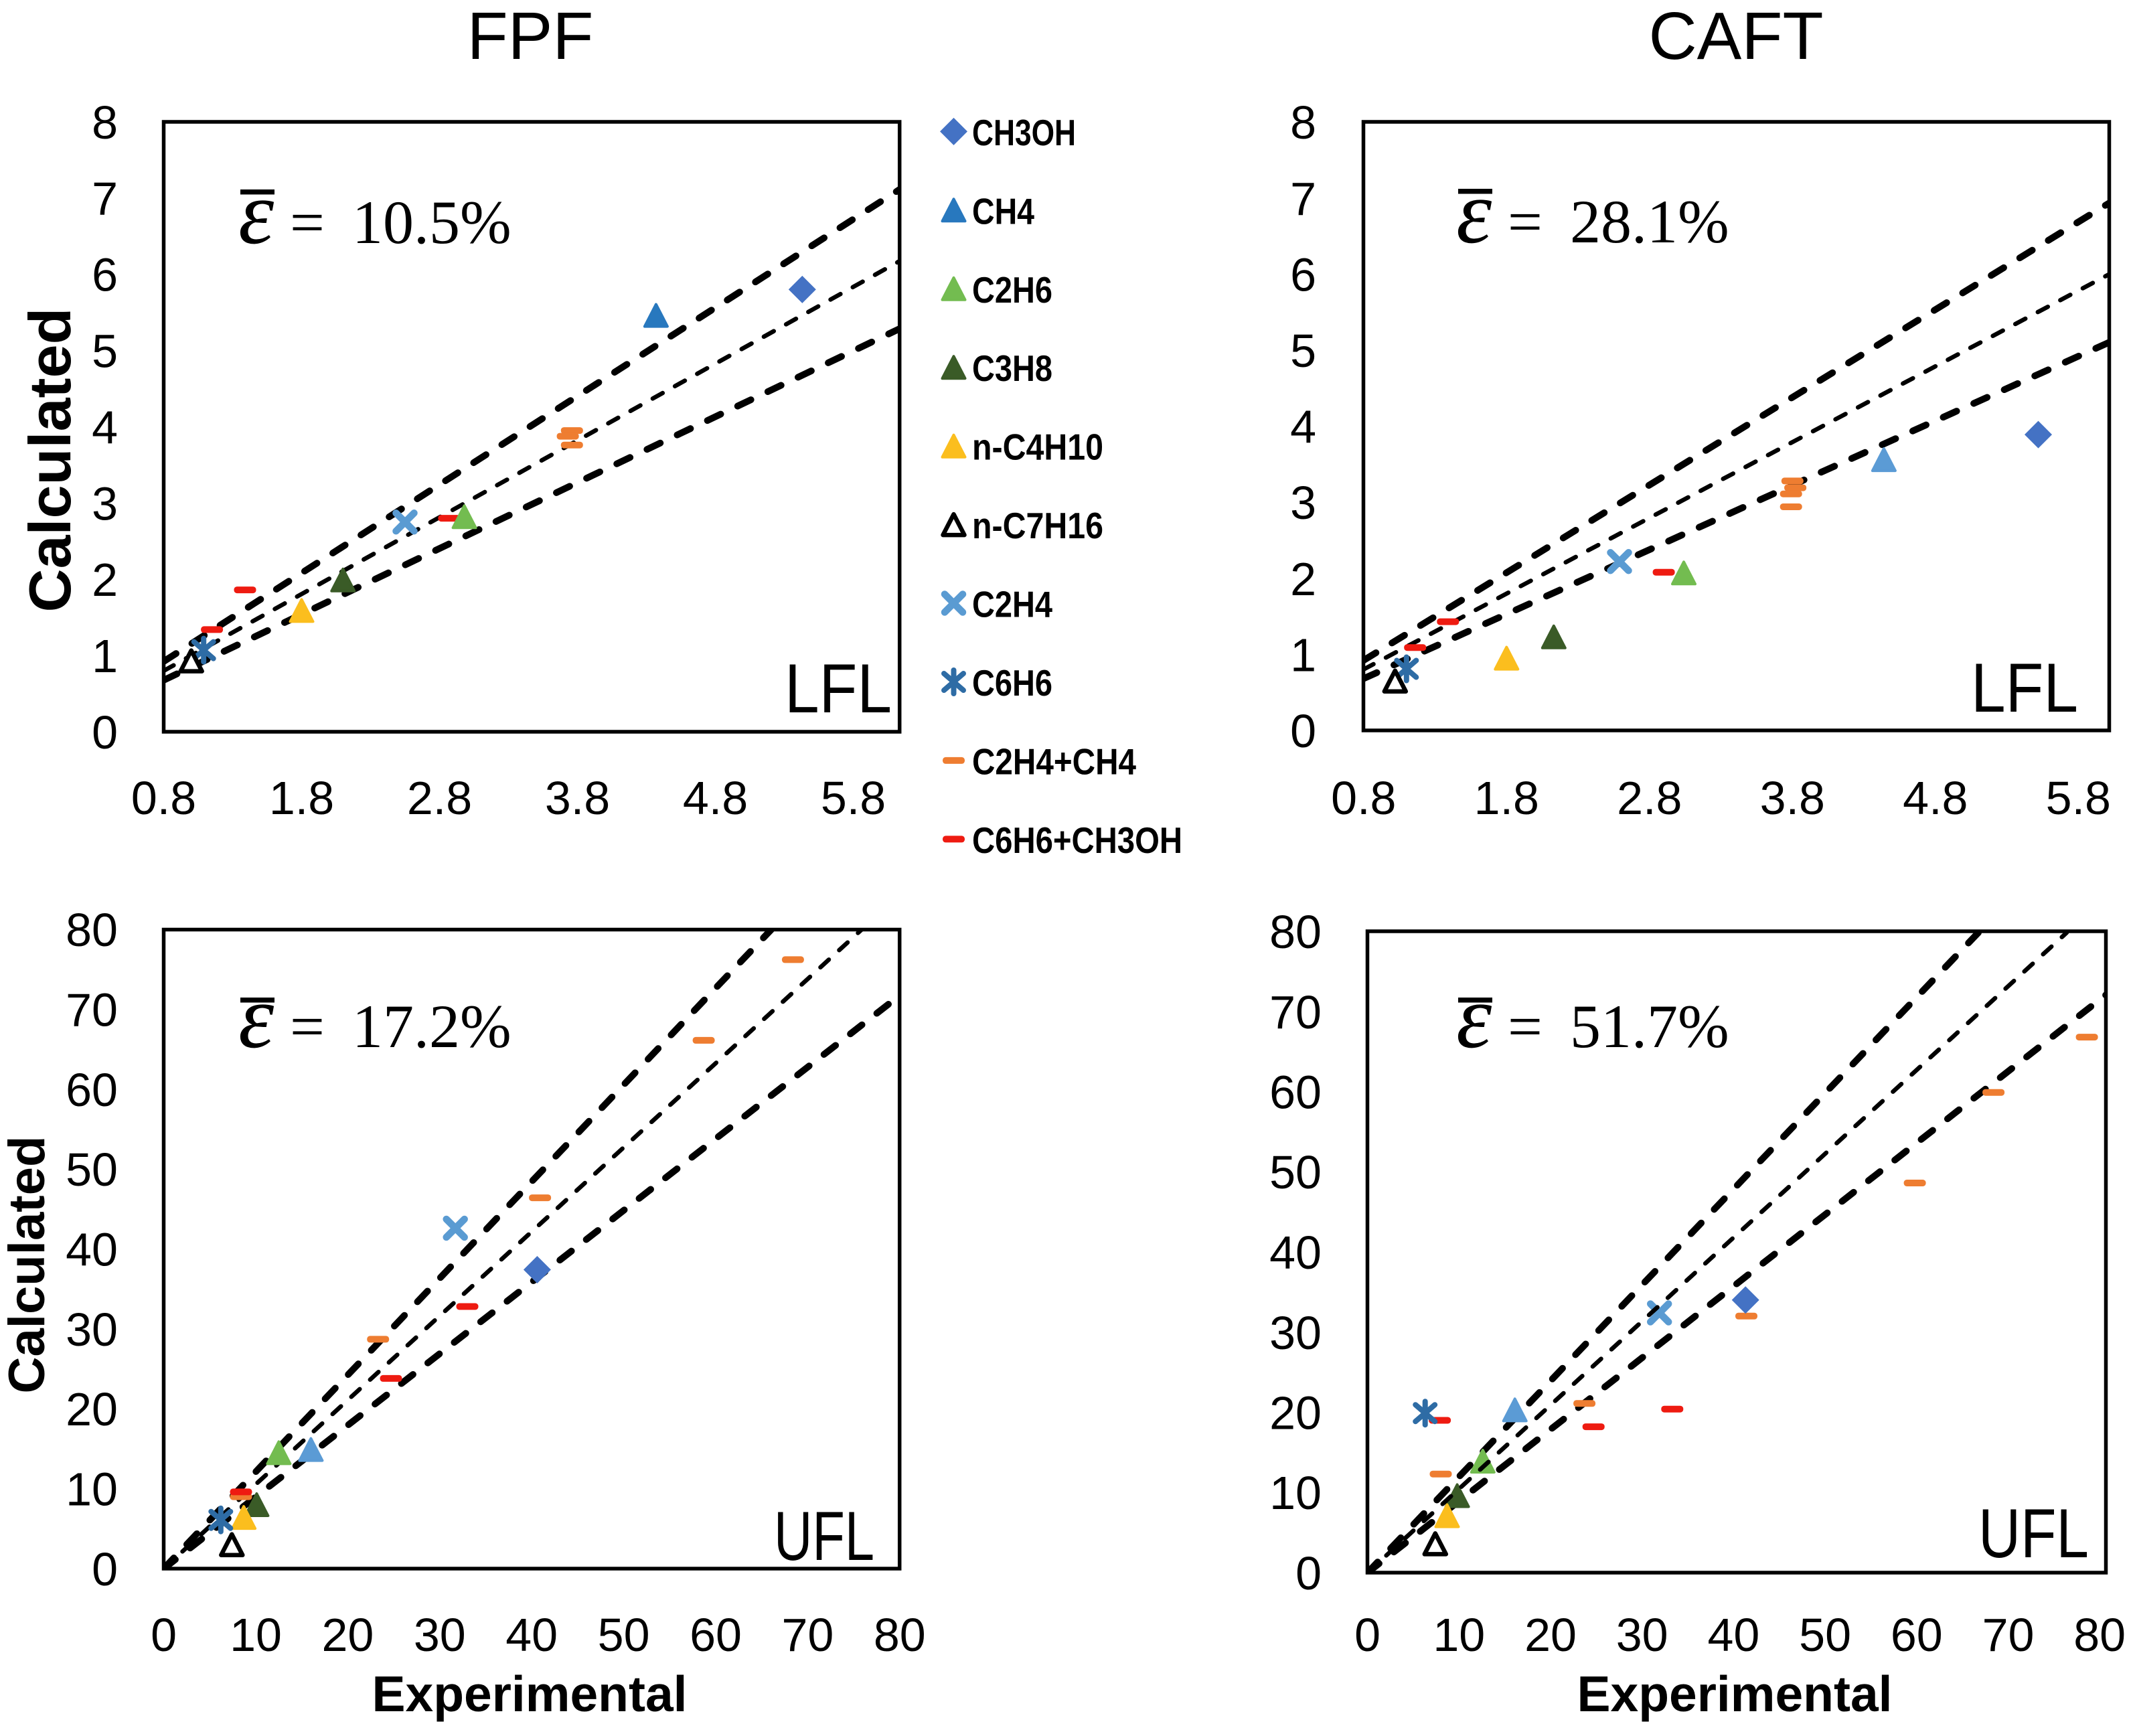  What do you see at coordinates (1012, 290) in the screenshot?
I see `svg-text: C2H6` at bounding box center [1012, 290].